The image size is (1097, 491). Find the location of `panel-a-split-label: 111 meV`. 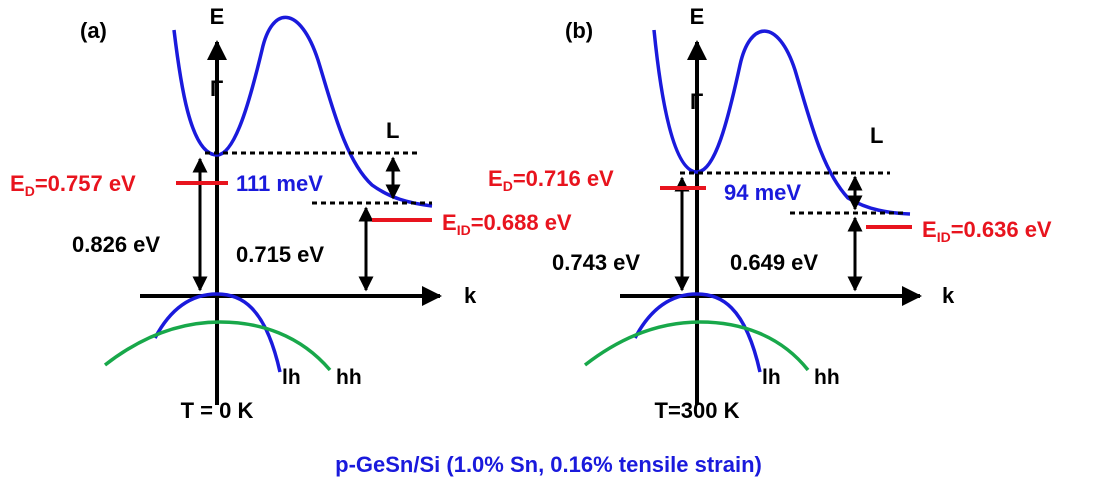

panel-a-split-label: 111 meV is located at coordinates (279, 183).